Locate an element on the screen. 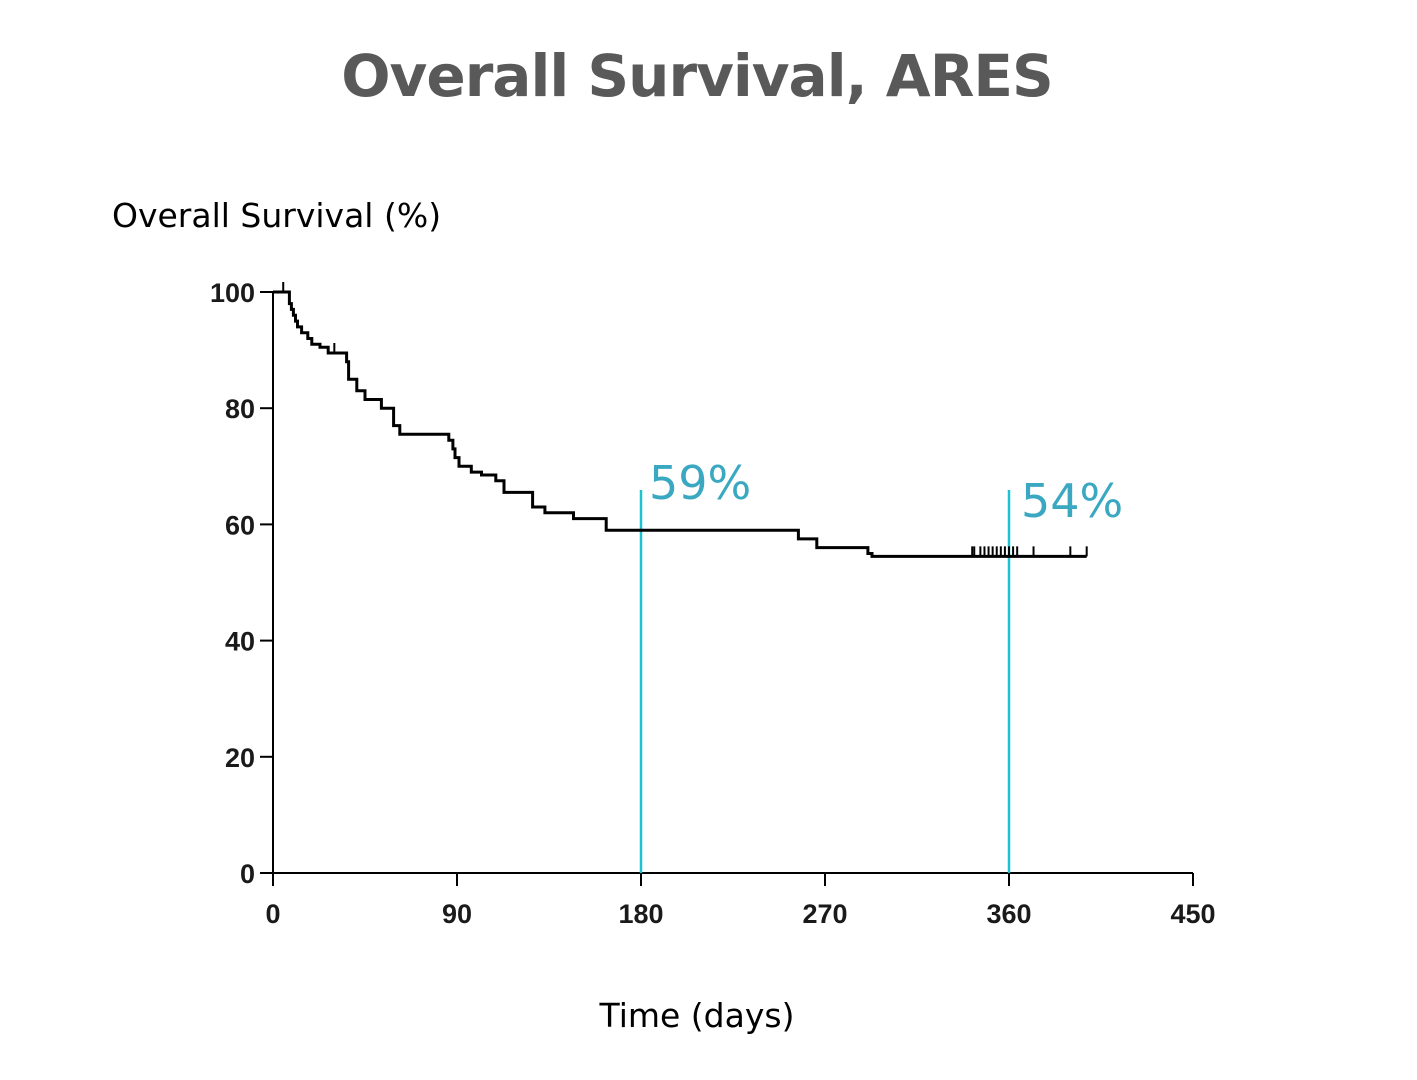 This screenshot has height=1080, width=1417. y-tick-label: 40 is located at coordinates (240, 642).